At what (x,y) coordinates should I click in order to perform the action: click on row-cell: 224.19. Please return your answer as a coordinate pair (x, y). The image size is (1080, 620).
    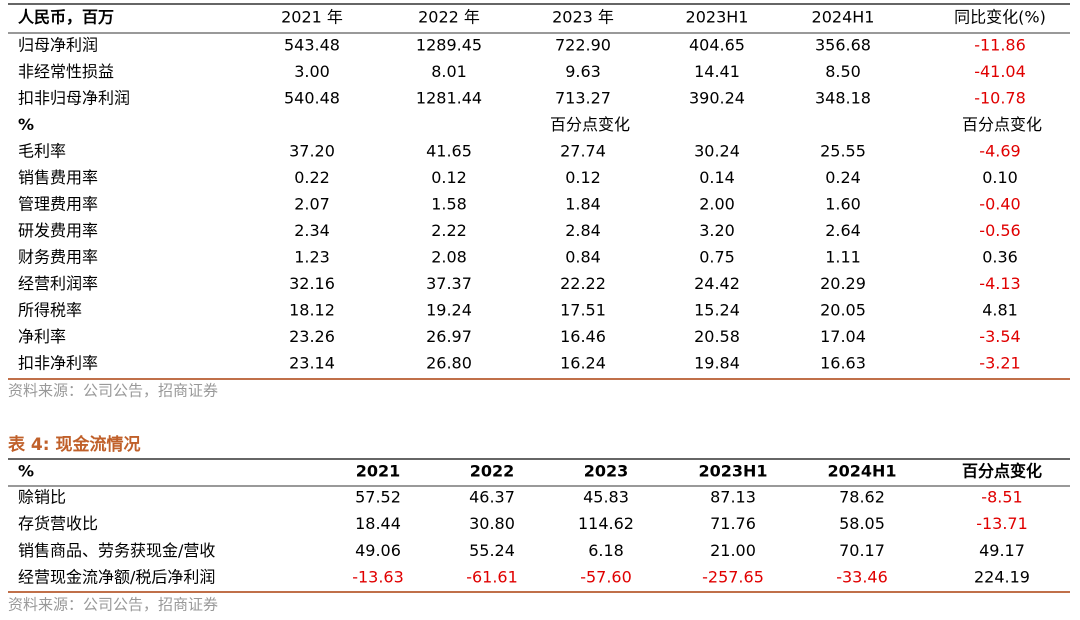
    Looking at the image, I should click on (1002, 577).